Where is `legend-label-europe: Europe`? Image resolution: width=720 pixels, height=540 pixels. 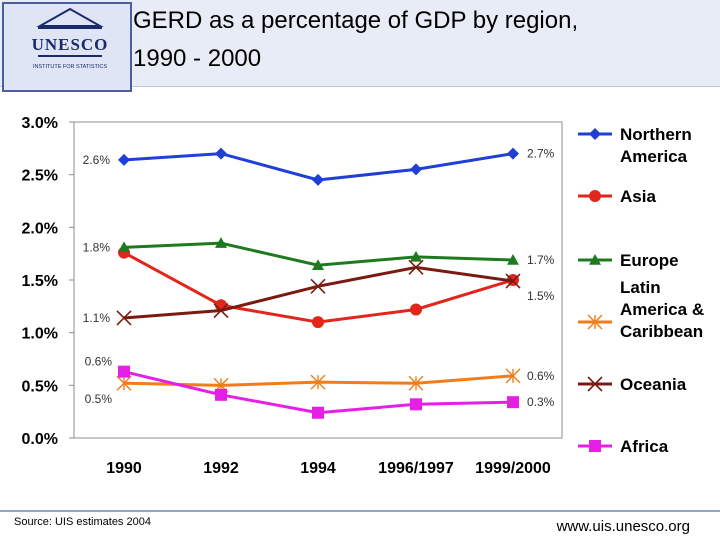
legend-label-europe: Europe is located at coordinates (649, 260).